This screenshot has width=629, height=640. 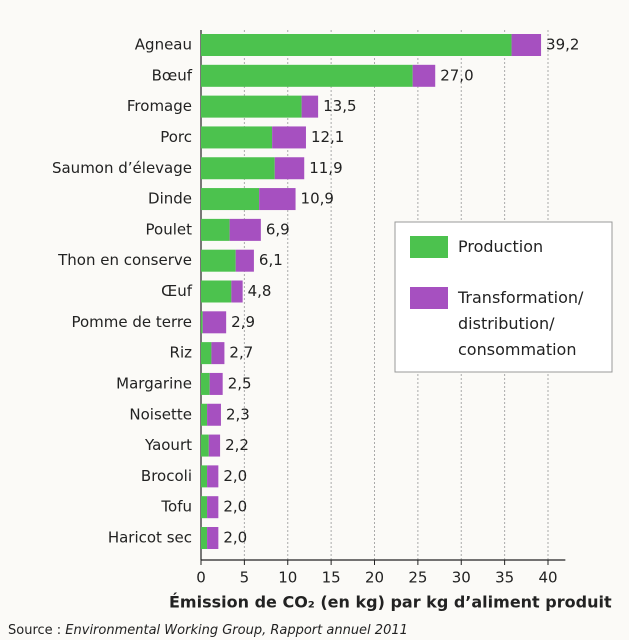 I want to click on legend-line: distribution/, so click(x=506, y=323).